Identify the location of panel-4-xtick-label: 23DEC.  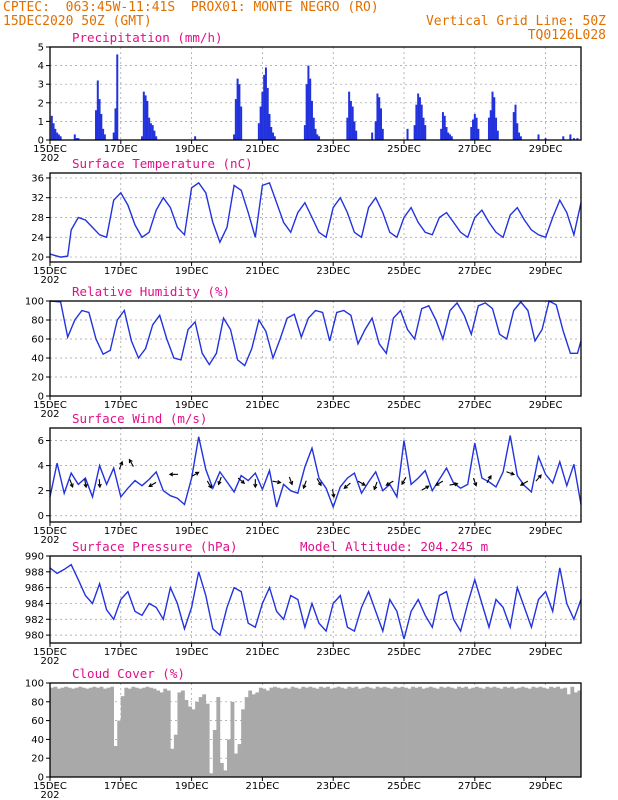
(333, 531).